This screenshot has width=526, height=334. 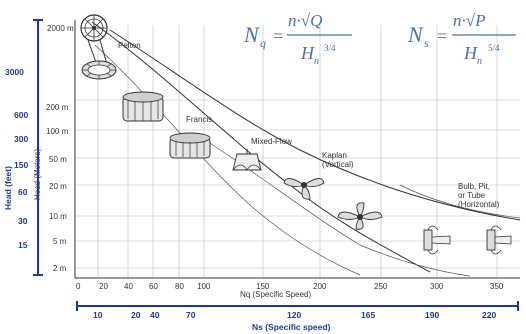 What do you see at coordinates (199, 119) in the screenshot?
I see `francis-label: Francis` at bounding box center [199, 119].